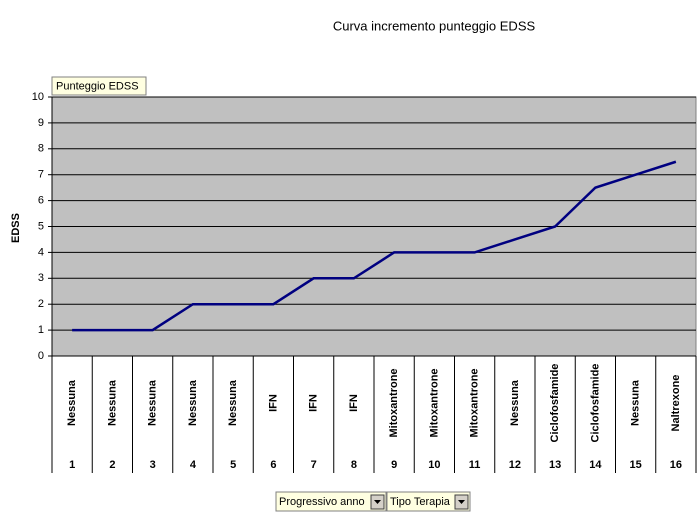 This screenshot has width=700, height=518. I want to click on chart-title: Curva incremento punteggio EDSS, so click(434, 25).